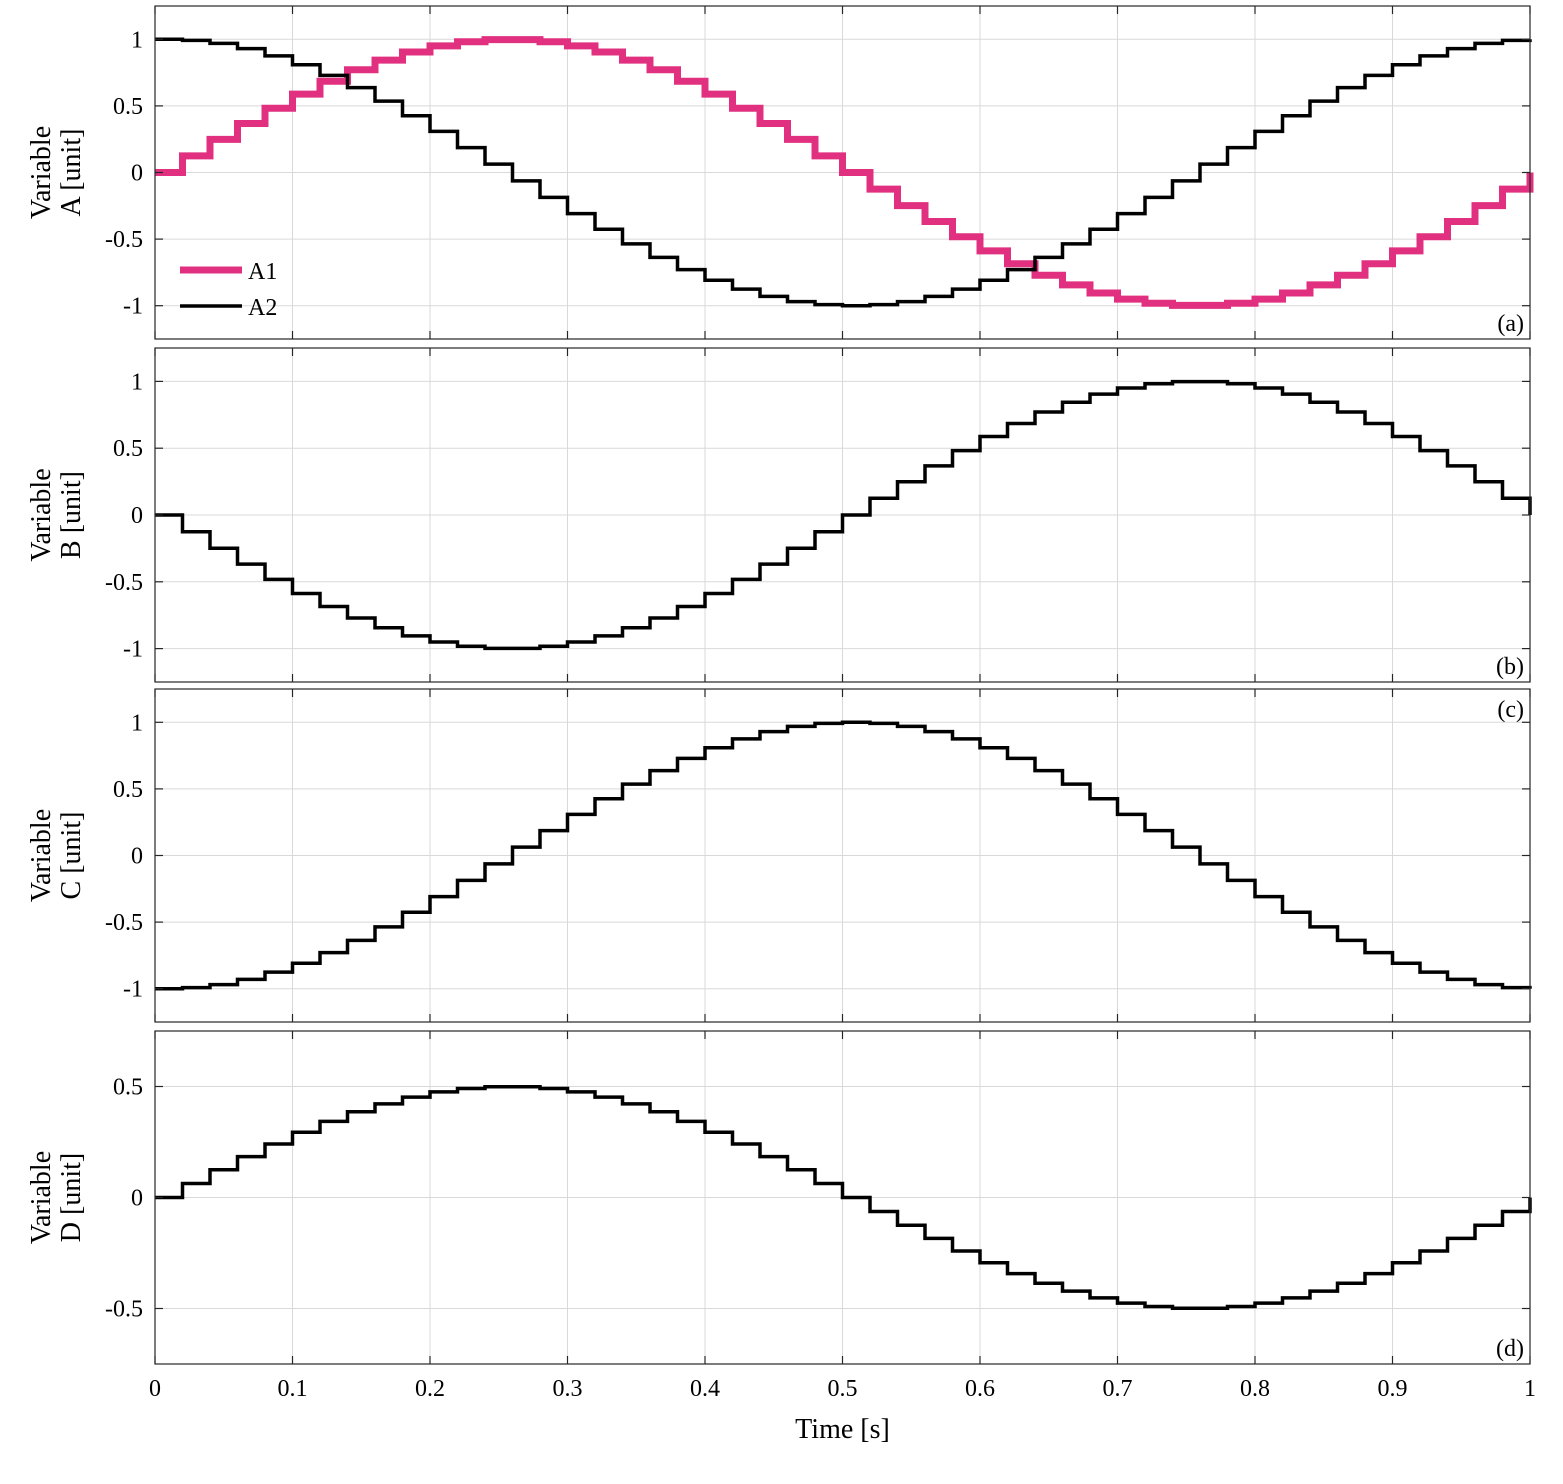 The width and height of the screenshot is (1563, 1484). I want to click on x-tick-label: 0.1, so click(293, 1389).